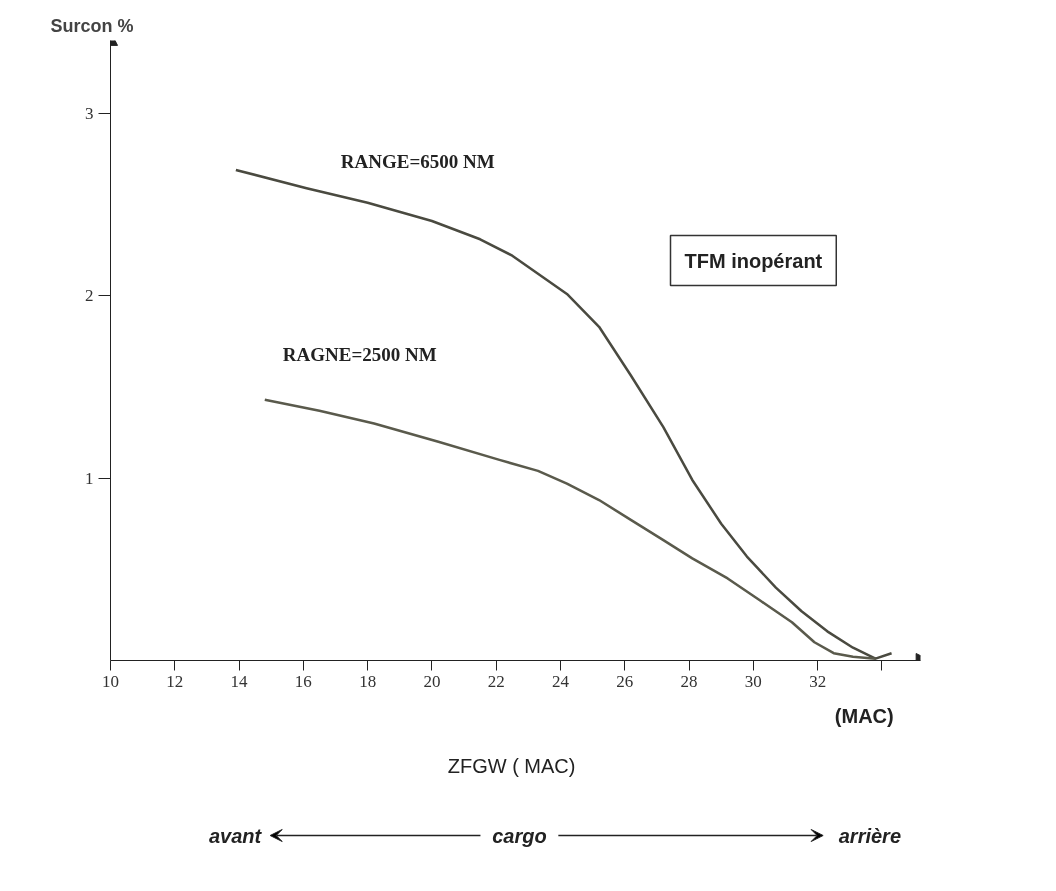 The image size is (1056, 891). What do you see at coordinates (235, 835) in the screenshot?
I see `text: avant` at bounding box center [235, 835].